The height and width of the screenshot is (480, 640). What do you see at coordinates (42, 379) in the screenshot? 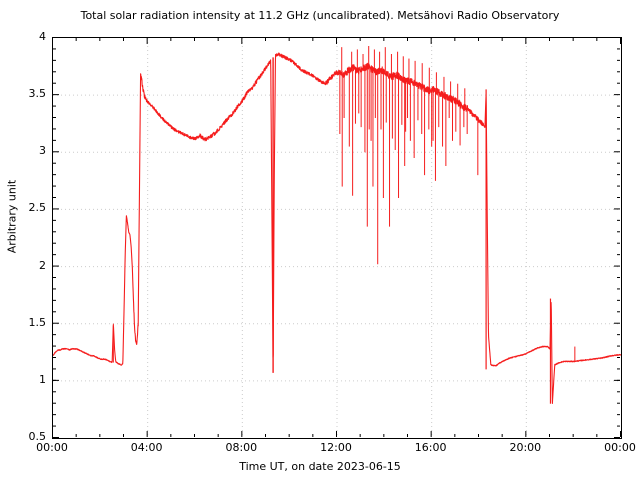
I see `y-tick-label: 1` at bounding box center [42, 379].